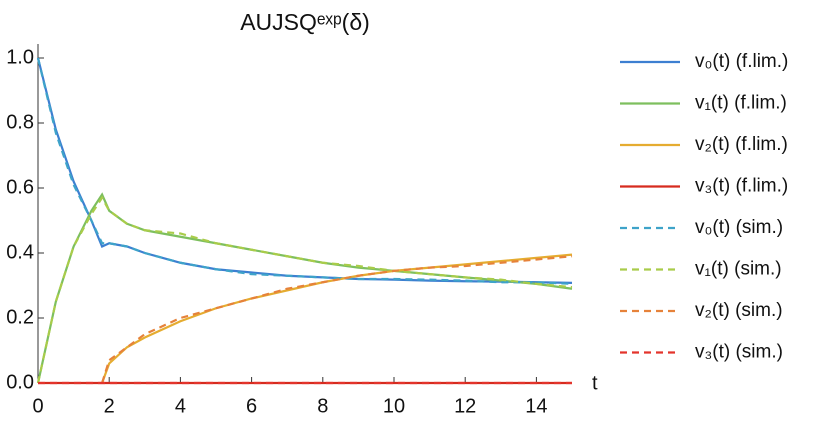 This screenshot has height=424, width=830. Describe the element at coordinates (305, 22) in the screenshot. I see `chart-title: AUJSQᵉˣᵖ(δ)` at that location.